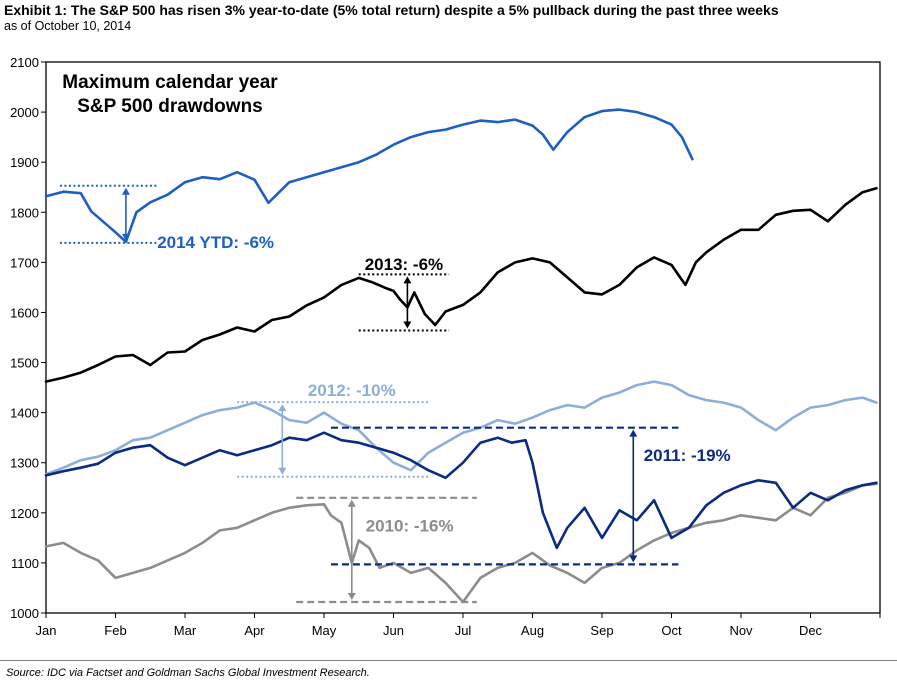 This screenshot has height=683, width=897. Describe the element at coordinates (448, 660) in the screenshot. I see `source-divider` at that location.